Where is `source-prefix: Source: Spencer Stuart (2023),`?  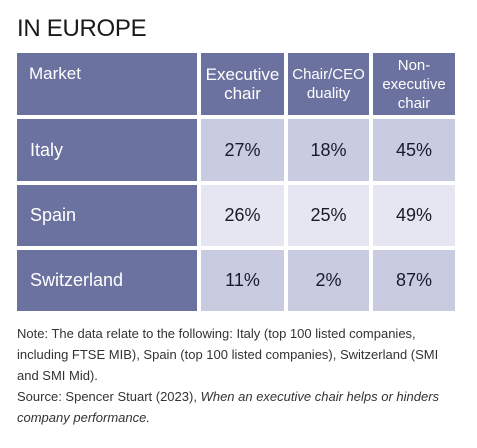
source-prefix: Source: Spencer Stuart (2023), is located at coordinates (107, 396).